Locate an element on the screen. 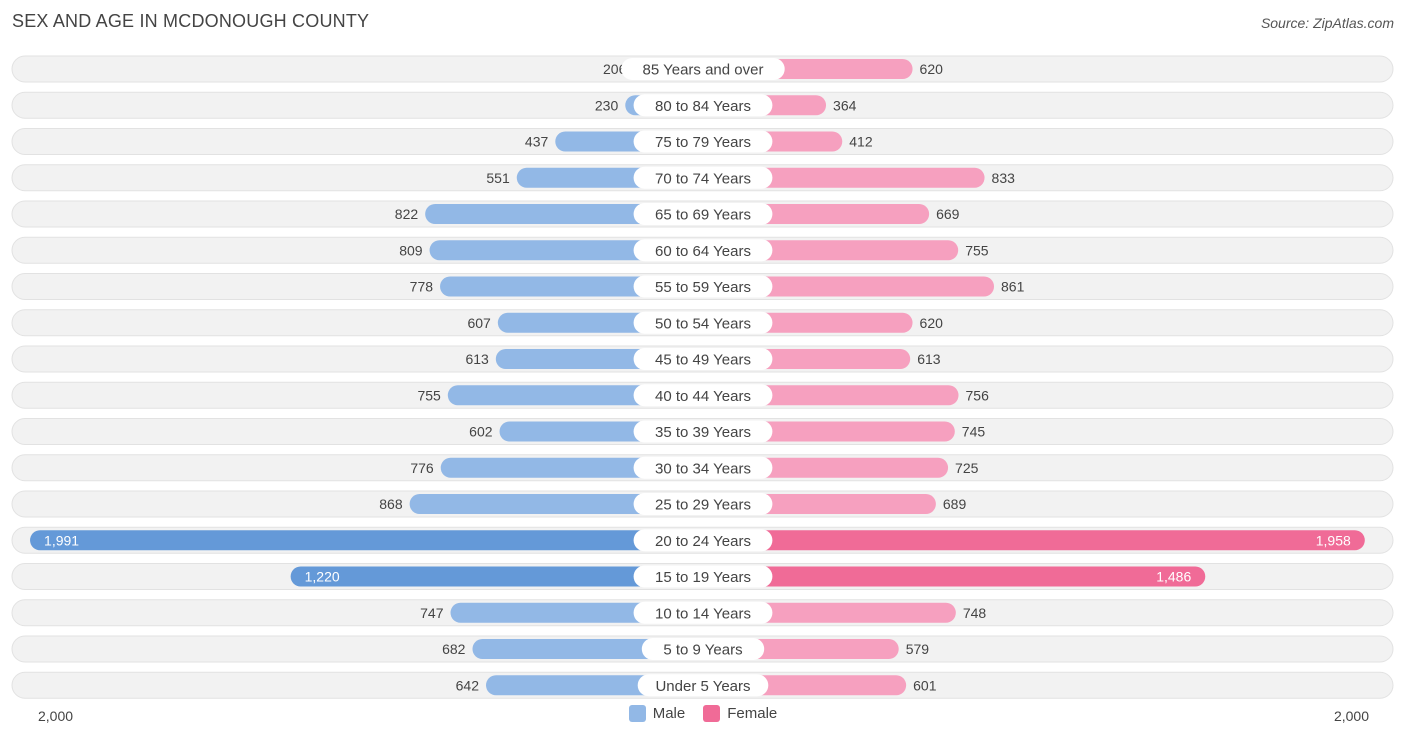  female-value-label: 364 is located at coordinates (845, 105).